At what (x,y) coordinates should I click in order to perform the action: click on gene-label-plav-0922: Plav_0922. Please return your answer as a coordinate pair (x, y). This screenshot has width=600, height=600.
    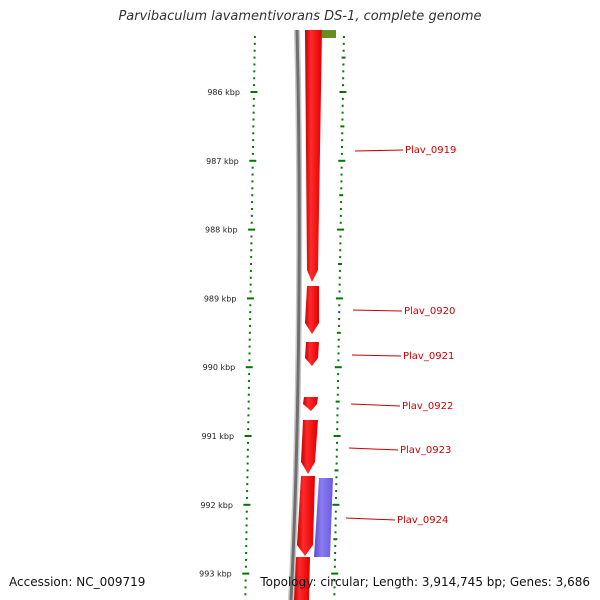
    Looking at the image, I should click on (427, 406).